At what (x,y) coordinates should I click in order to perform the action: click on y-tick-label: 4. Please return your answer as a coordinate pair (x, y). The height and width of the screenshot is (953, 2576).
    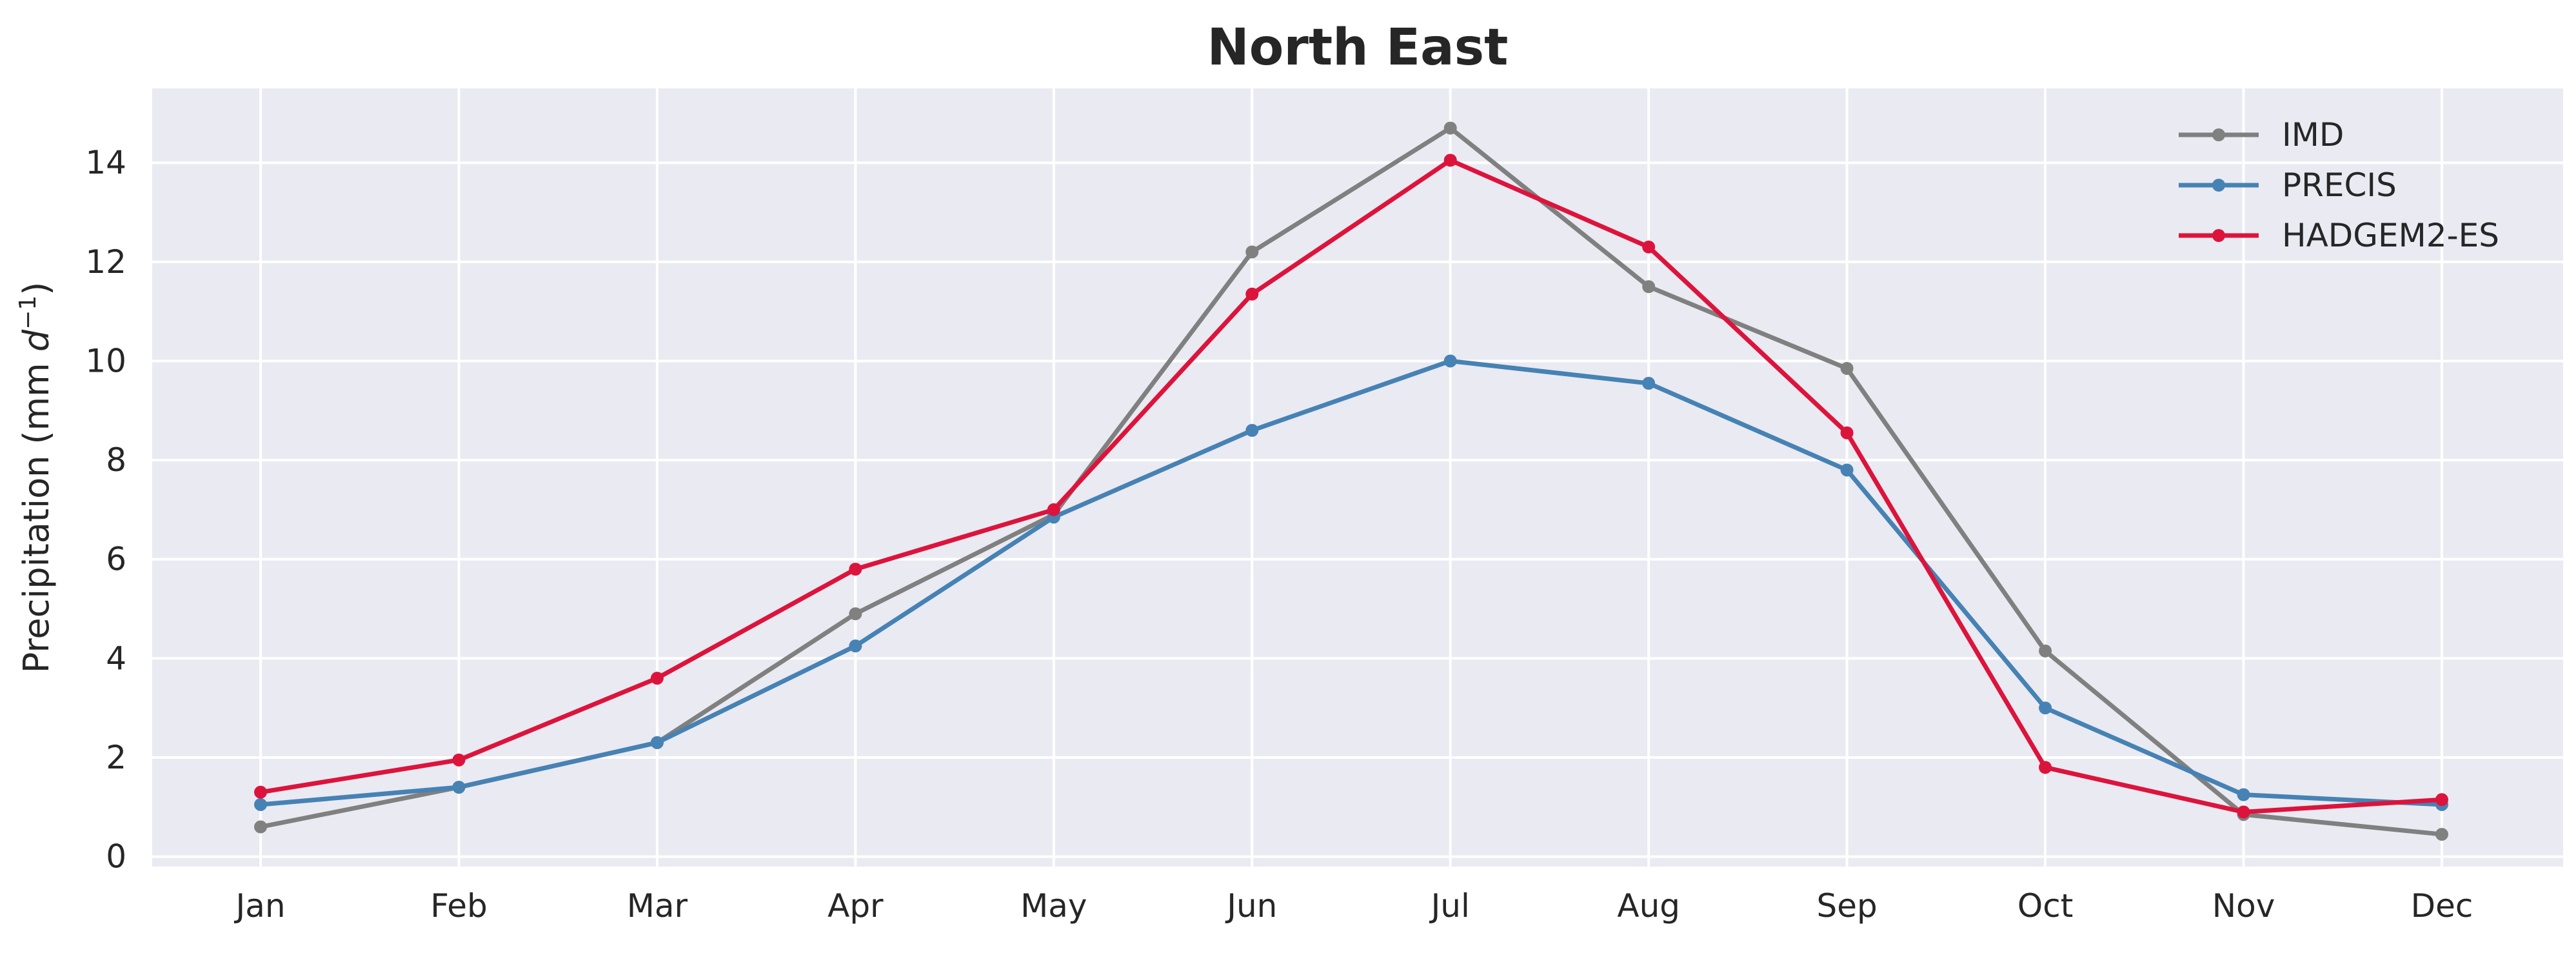
    Looking at the image, I should click on (116, 658).